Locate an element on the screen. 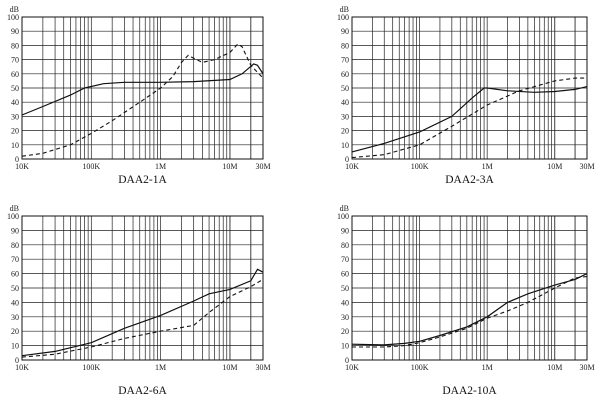 This screenshot has height=406, width=605. chart-title: DAA2-10A is located at coordinates (469, 391).